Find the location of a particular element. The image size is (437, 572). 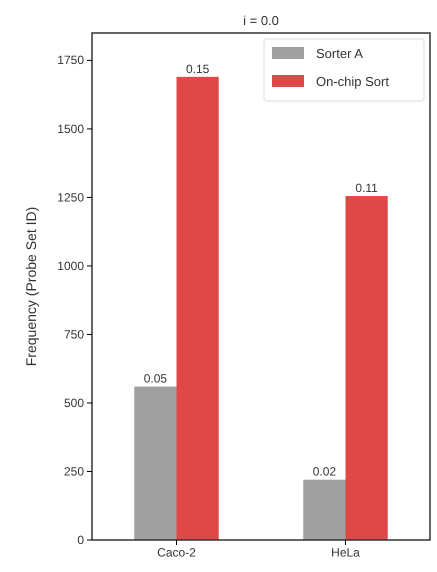

annotation: 0.11 is located at coordinates (366, 188).